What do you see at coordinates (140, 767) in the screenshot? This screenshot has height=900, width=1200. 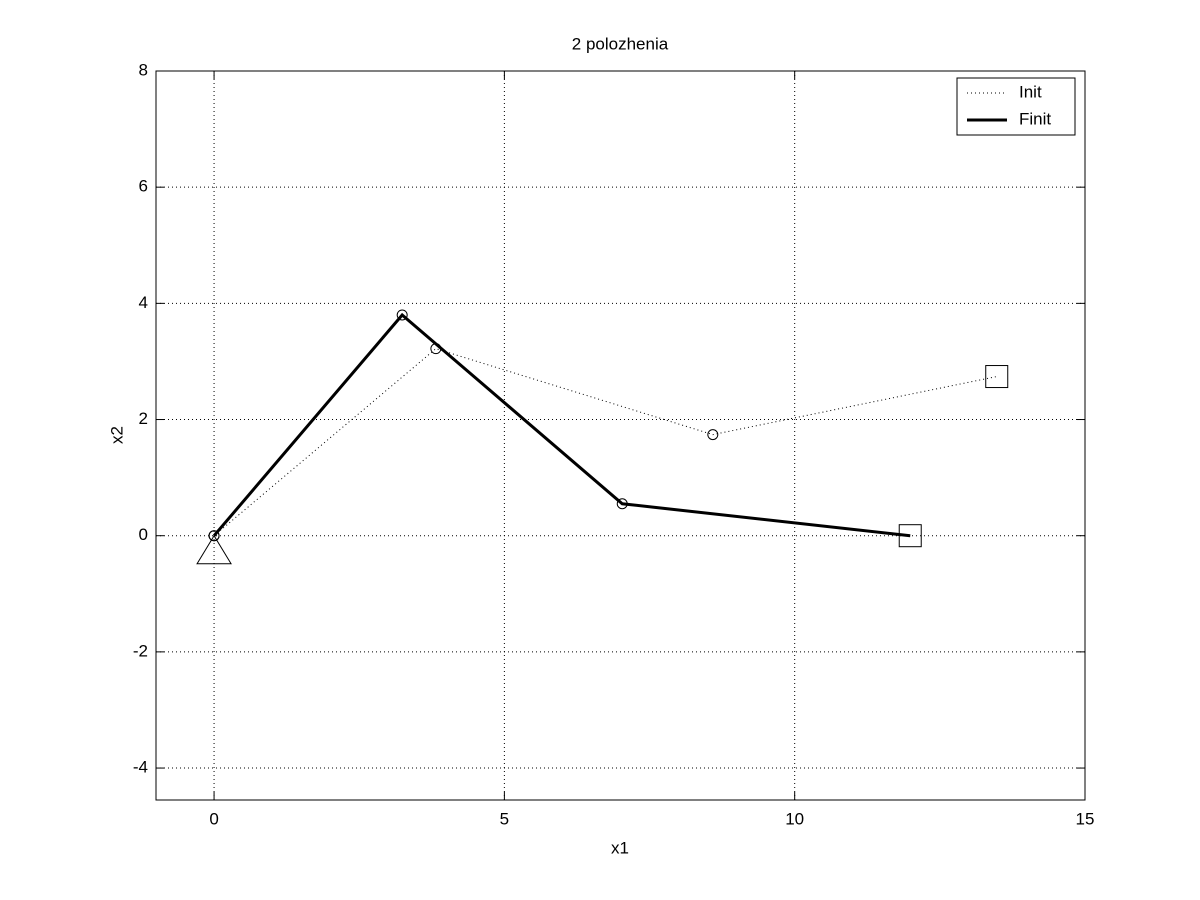 I see `y-tick-label: -4` at bounding box center [140, 767].